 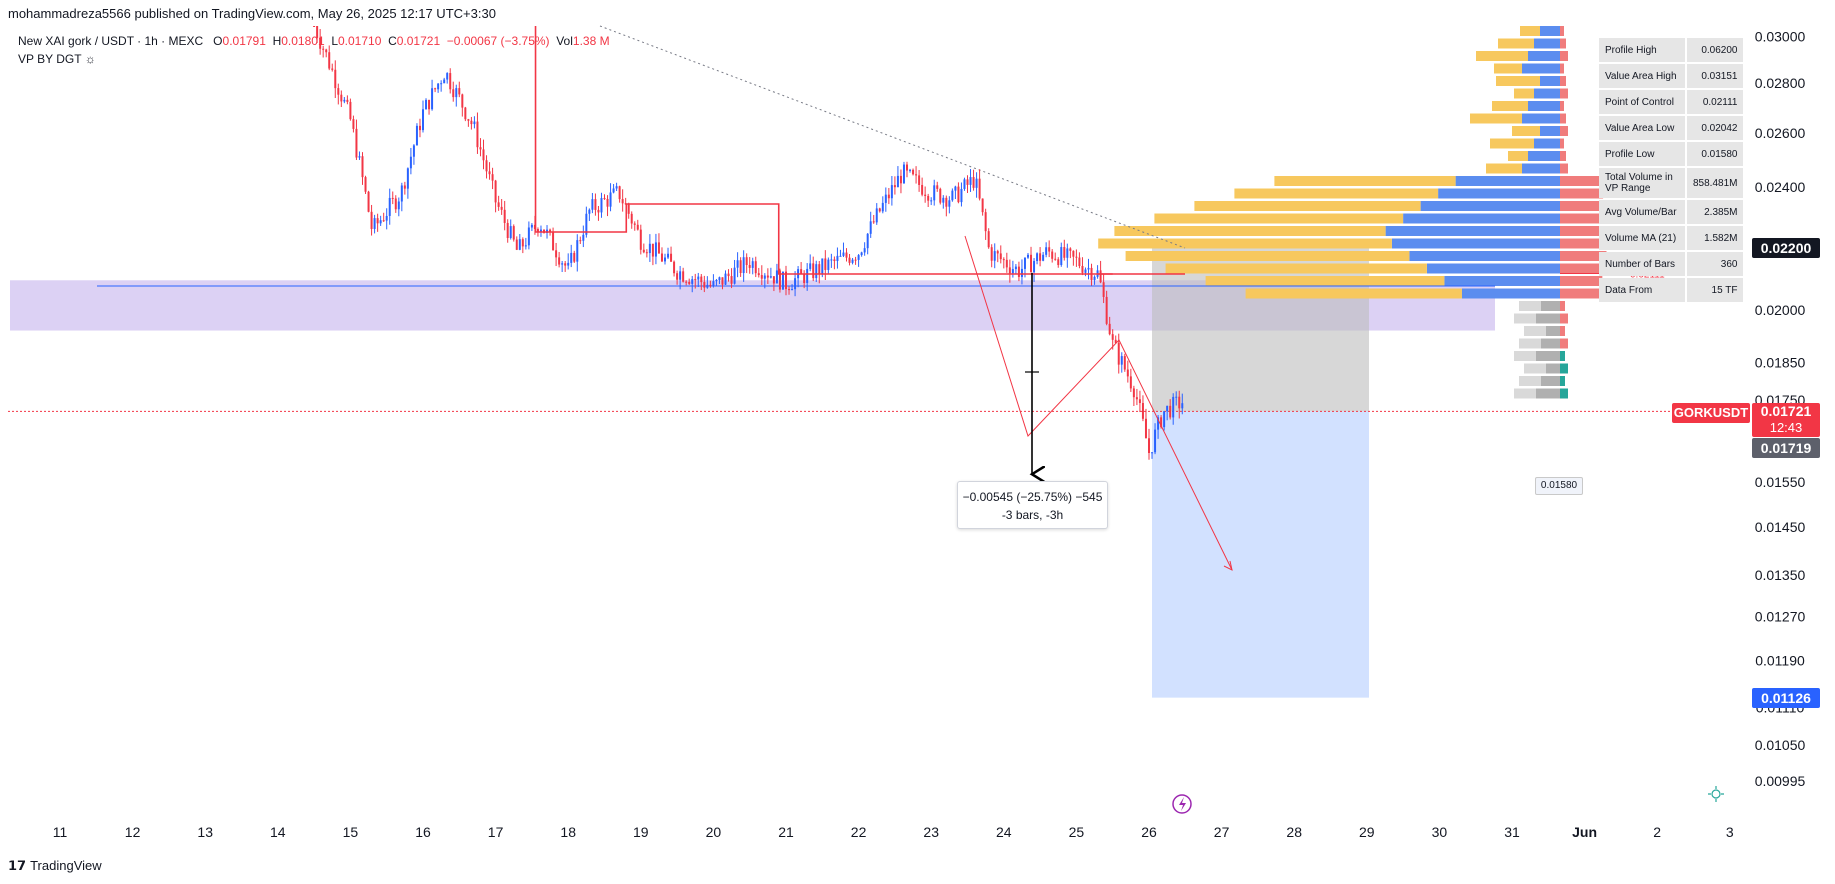 What do you see at coordinates (1786, 248) in the screenshot?
I see `price-tag-0.02200: 0.02200` at bounding box center [1786, 248].